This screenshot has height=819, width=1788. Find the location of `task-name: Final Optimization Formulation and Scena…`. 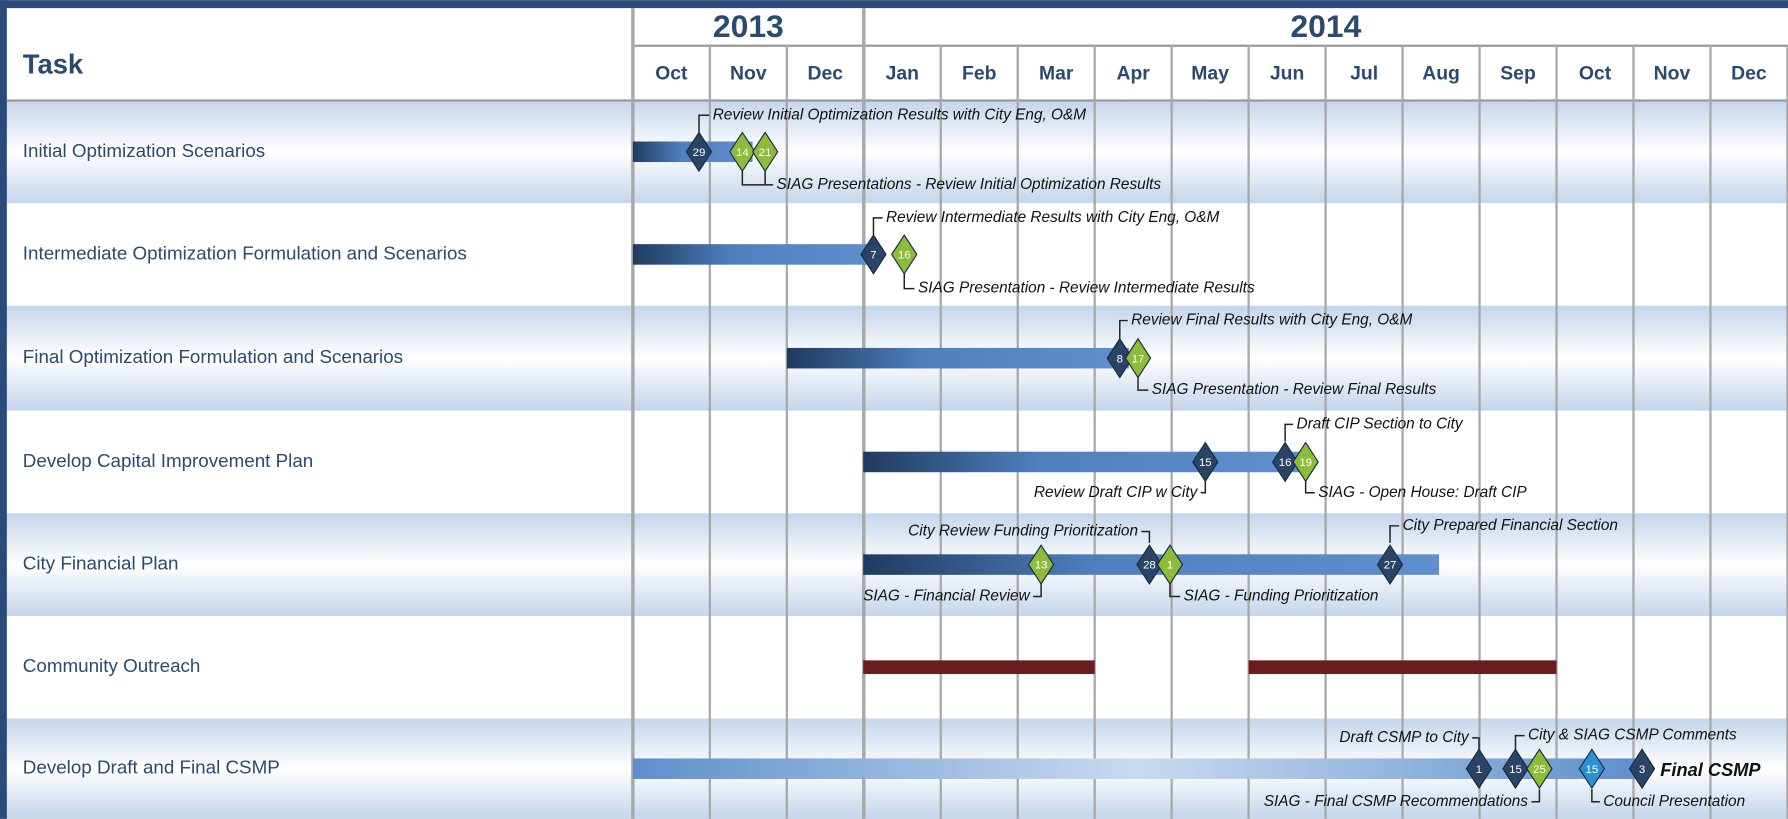

task-name: Final Optimization Formulation and Scena… is located at coordinates (213, 356).